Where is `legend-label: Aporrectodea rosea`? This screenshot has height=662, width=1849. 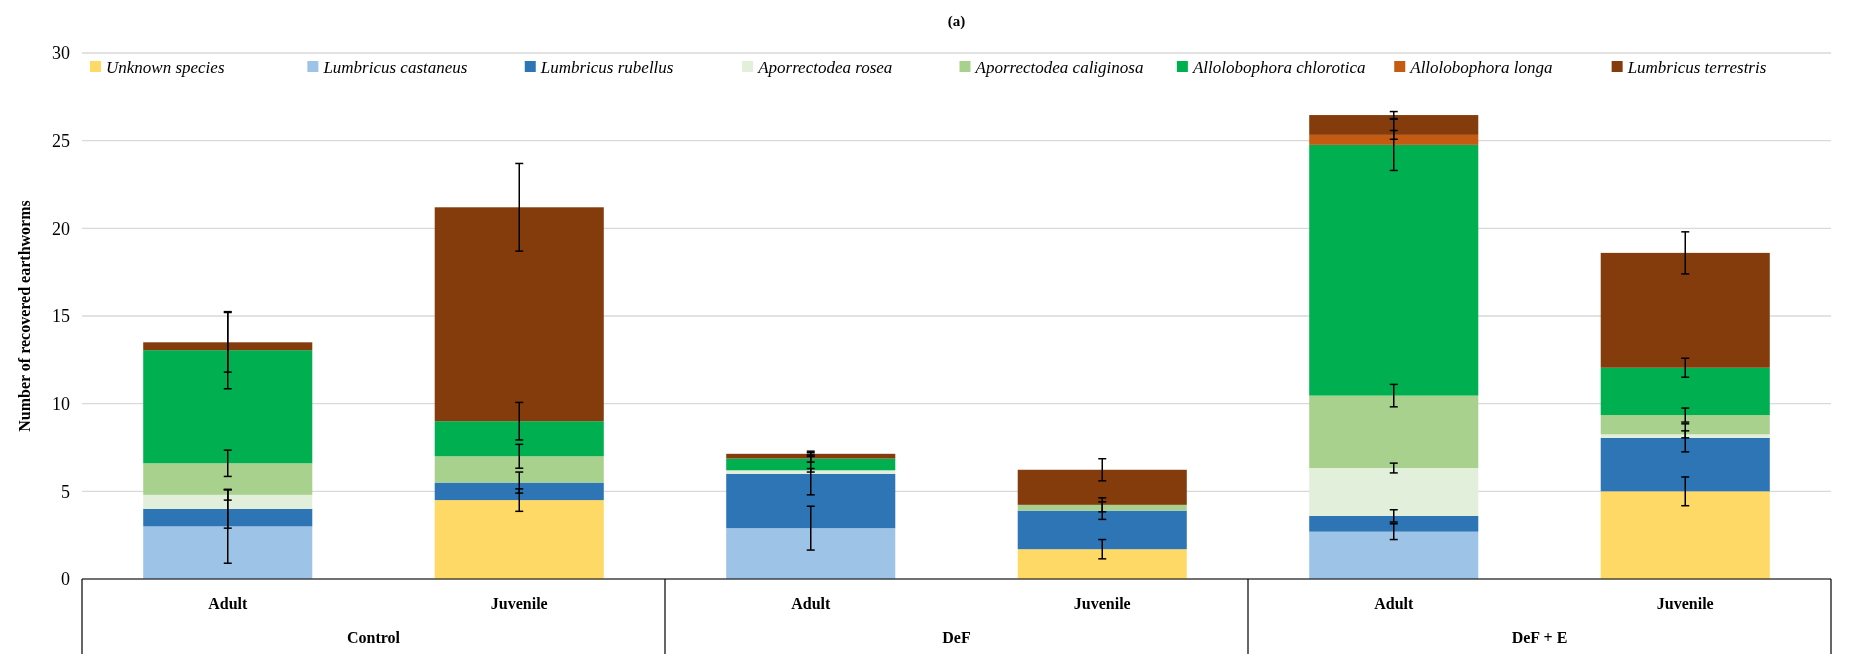 legend-label: Aporrectodea rosea is located at coordinates (825, 67).